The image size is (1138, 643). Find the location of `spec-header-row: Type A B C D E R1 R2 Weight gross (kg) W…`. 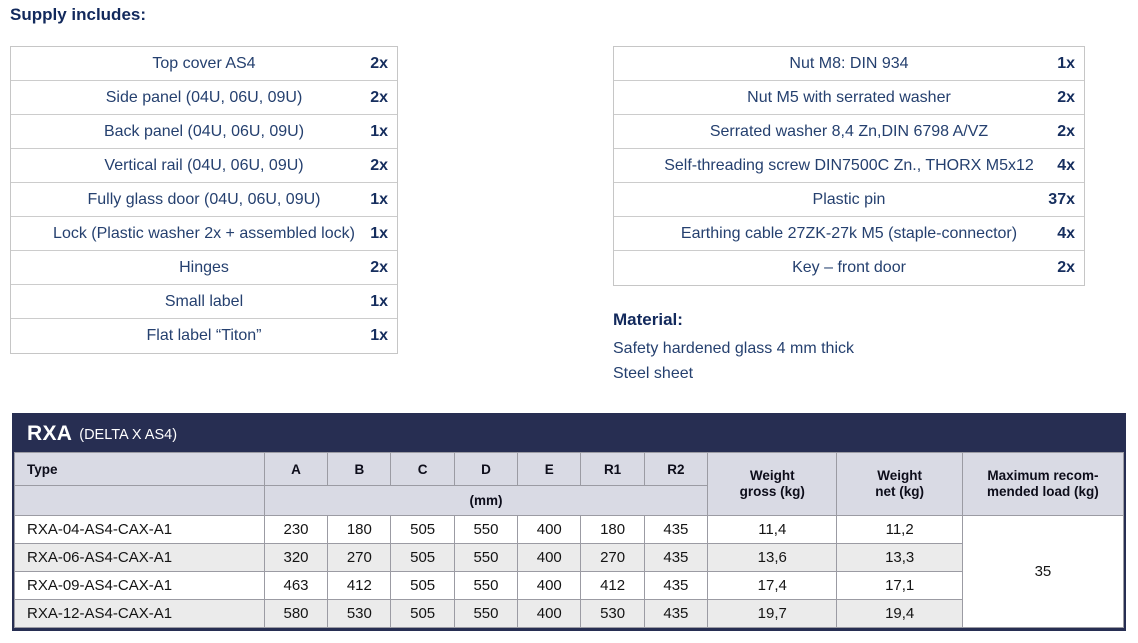

spec-header-row: Type A B C D E R1 R2 Weight gross (kg) W… is located at coordinates (569, 484).